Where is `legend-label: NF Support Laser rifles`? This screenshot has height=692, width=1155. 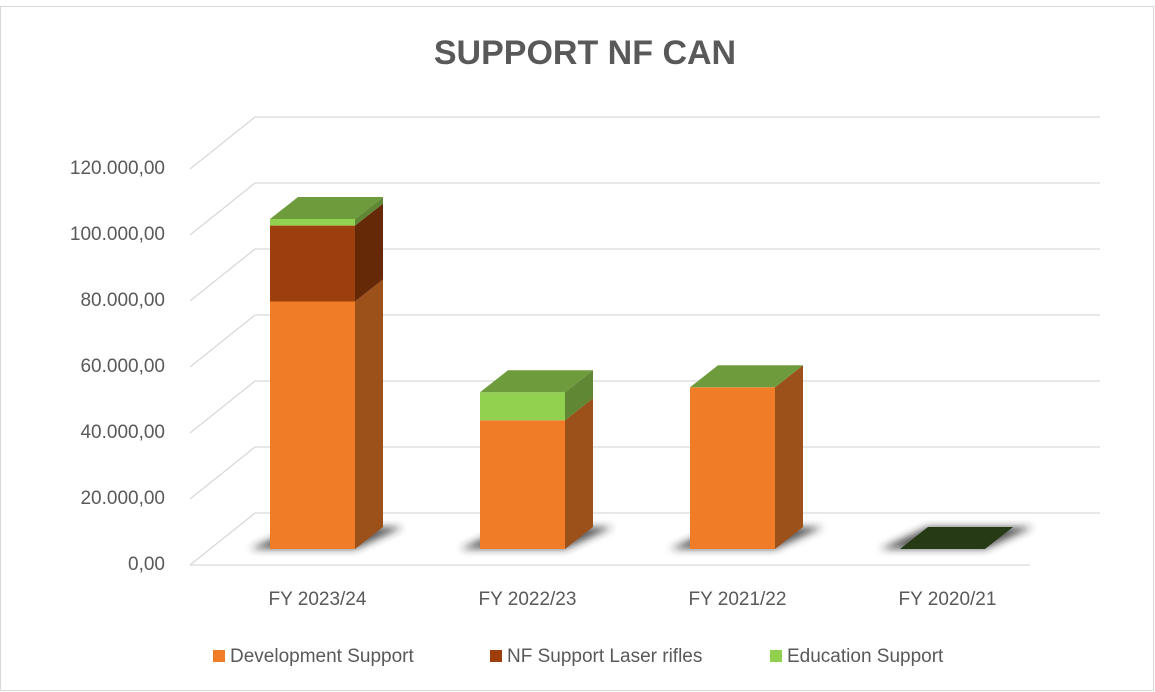 legend-label: NF Support Laser rifles is located at coordinates (604, 656).